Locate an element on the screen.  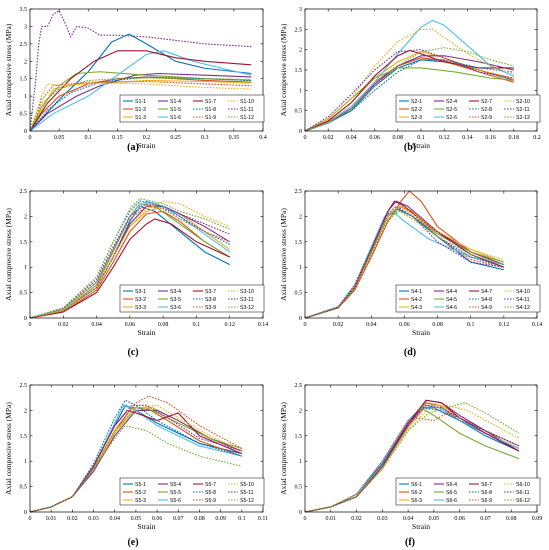
legend-label: S1-11 is located at coordinates (247, 110).